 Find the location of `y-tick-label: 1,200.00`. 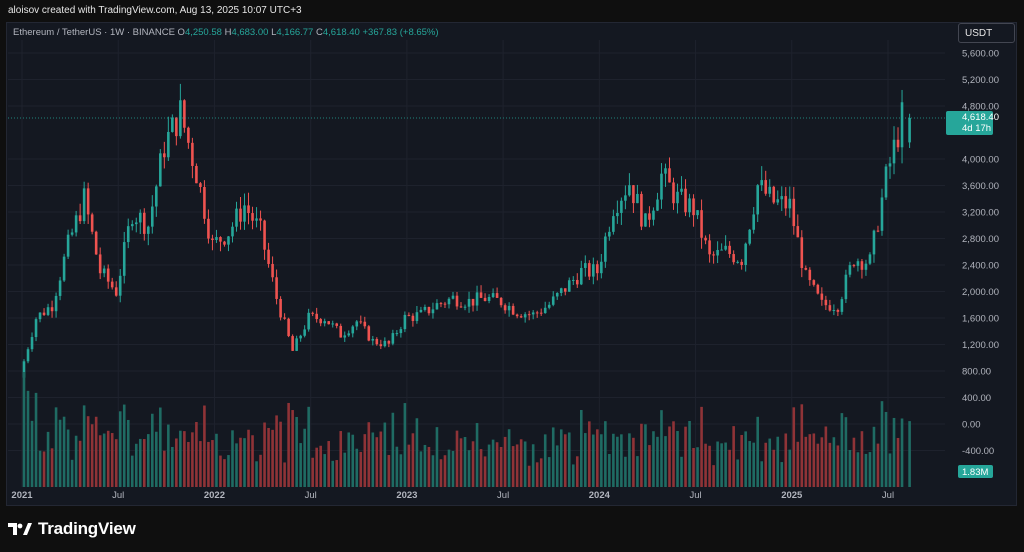

y-tick-label: 1,200.00 is located at coordinates (980, 345).